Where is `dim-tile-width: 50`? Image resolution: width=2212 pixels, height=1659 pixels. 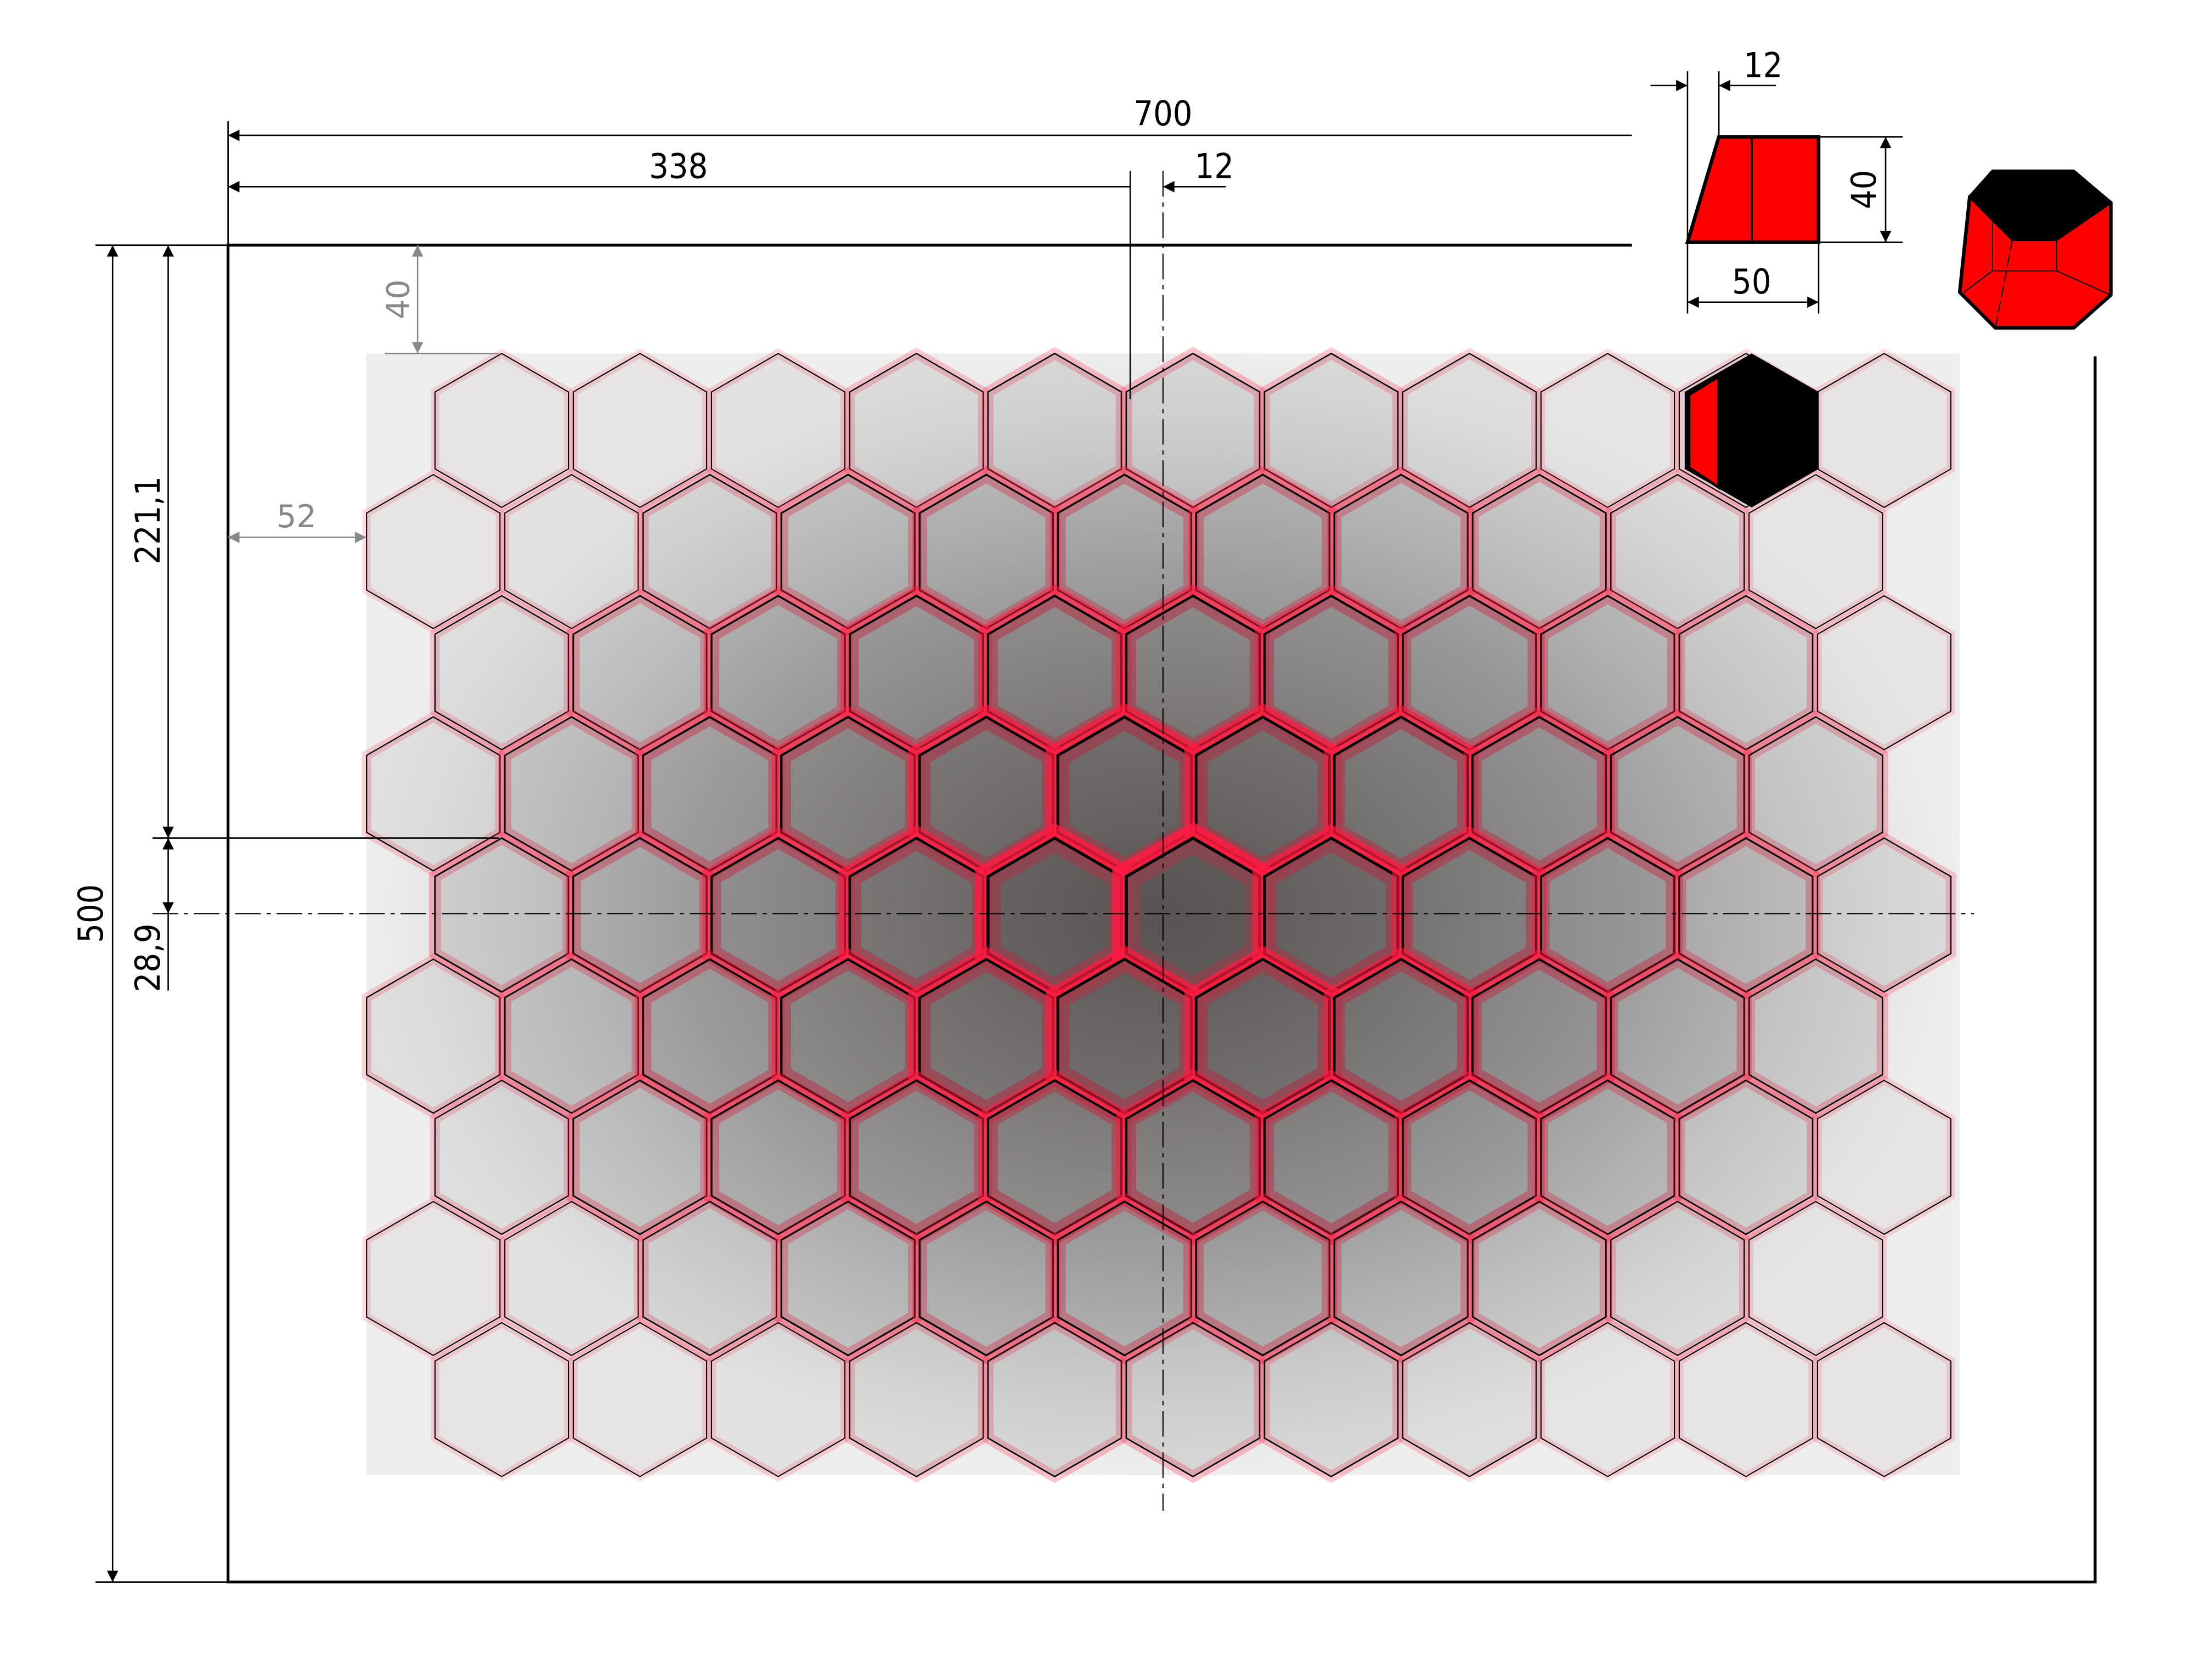 dim-tile-width: 50 is located at coordinates (1751, 282).